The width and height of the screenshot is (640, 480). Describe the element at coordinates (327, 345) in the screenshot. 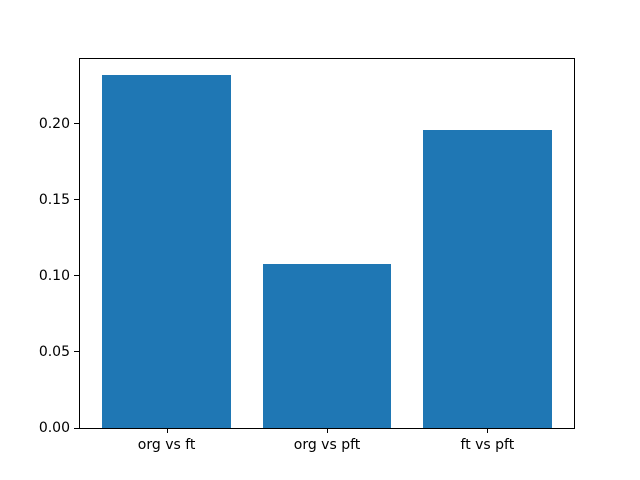

I see `bar-org-vs-pft` at that location.